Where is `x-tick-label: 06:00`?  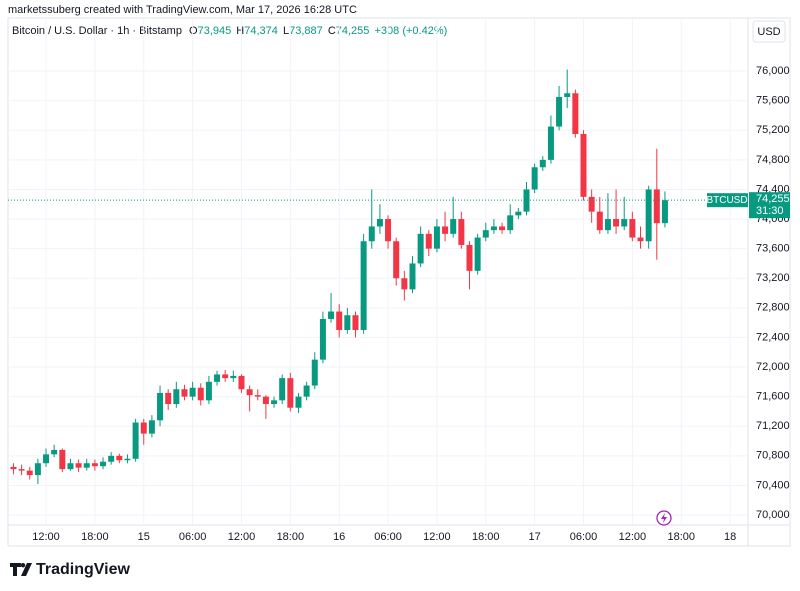
x-tick-label: 06:00 is located at coordinates (584, 537).